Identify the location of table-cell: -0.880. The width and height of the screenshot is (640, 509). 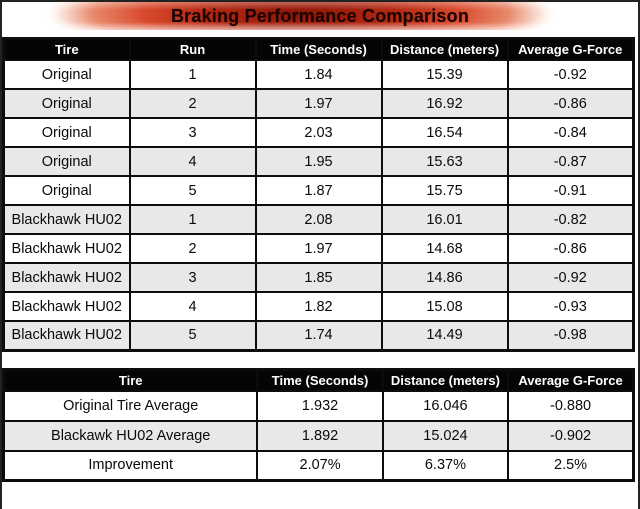
(571, 405).